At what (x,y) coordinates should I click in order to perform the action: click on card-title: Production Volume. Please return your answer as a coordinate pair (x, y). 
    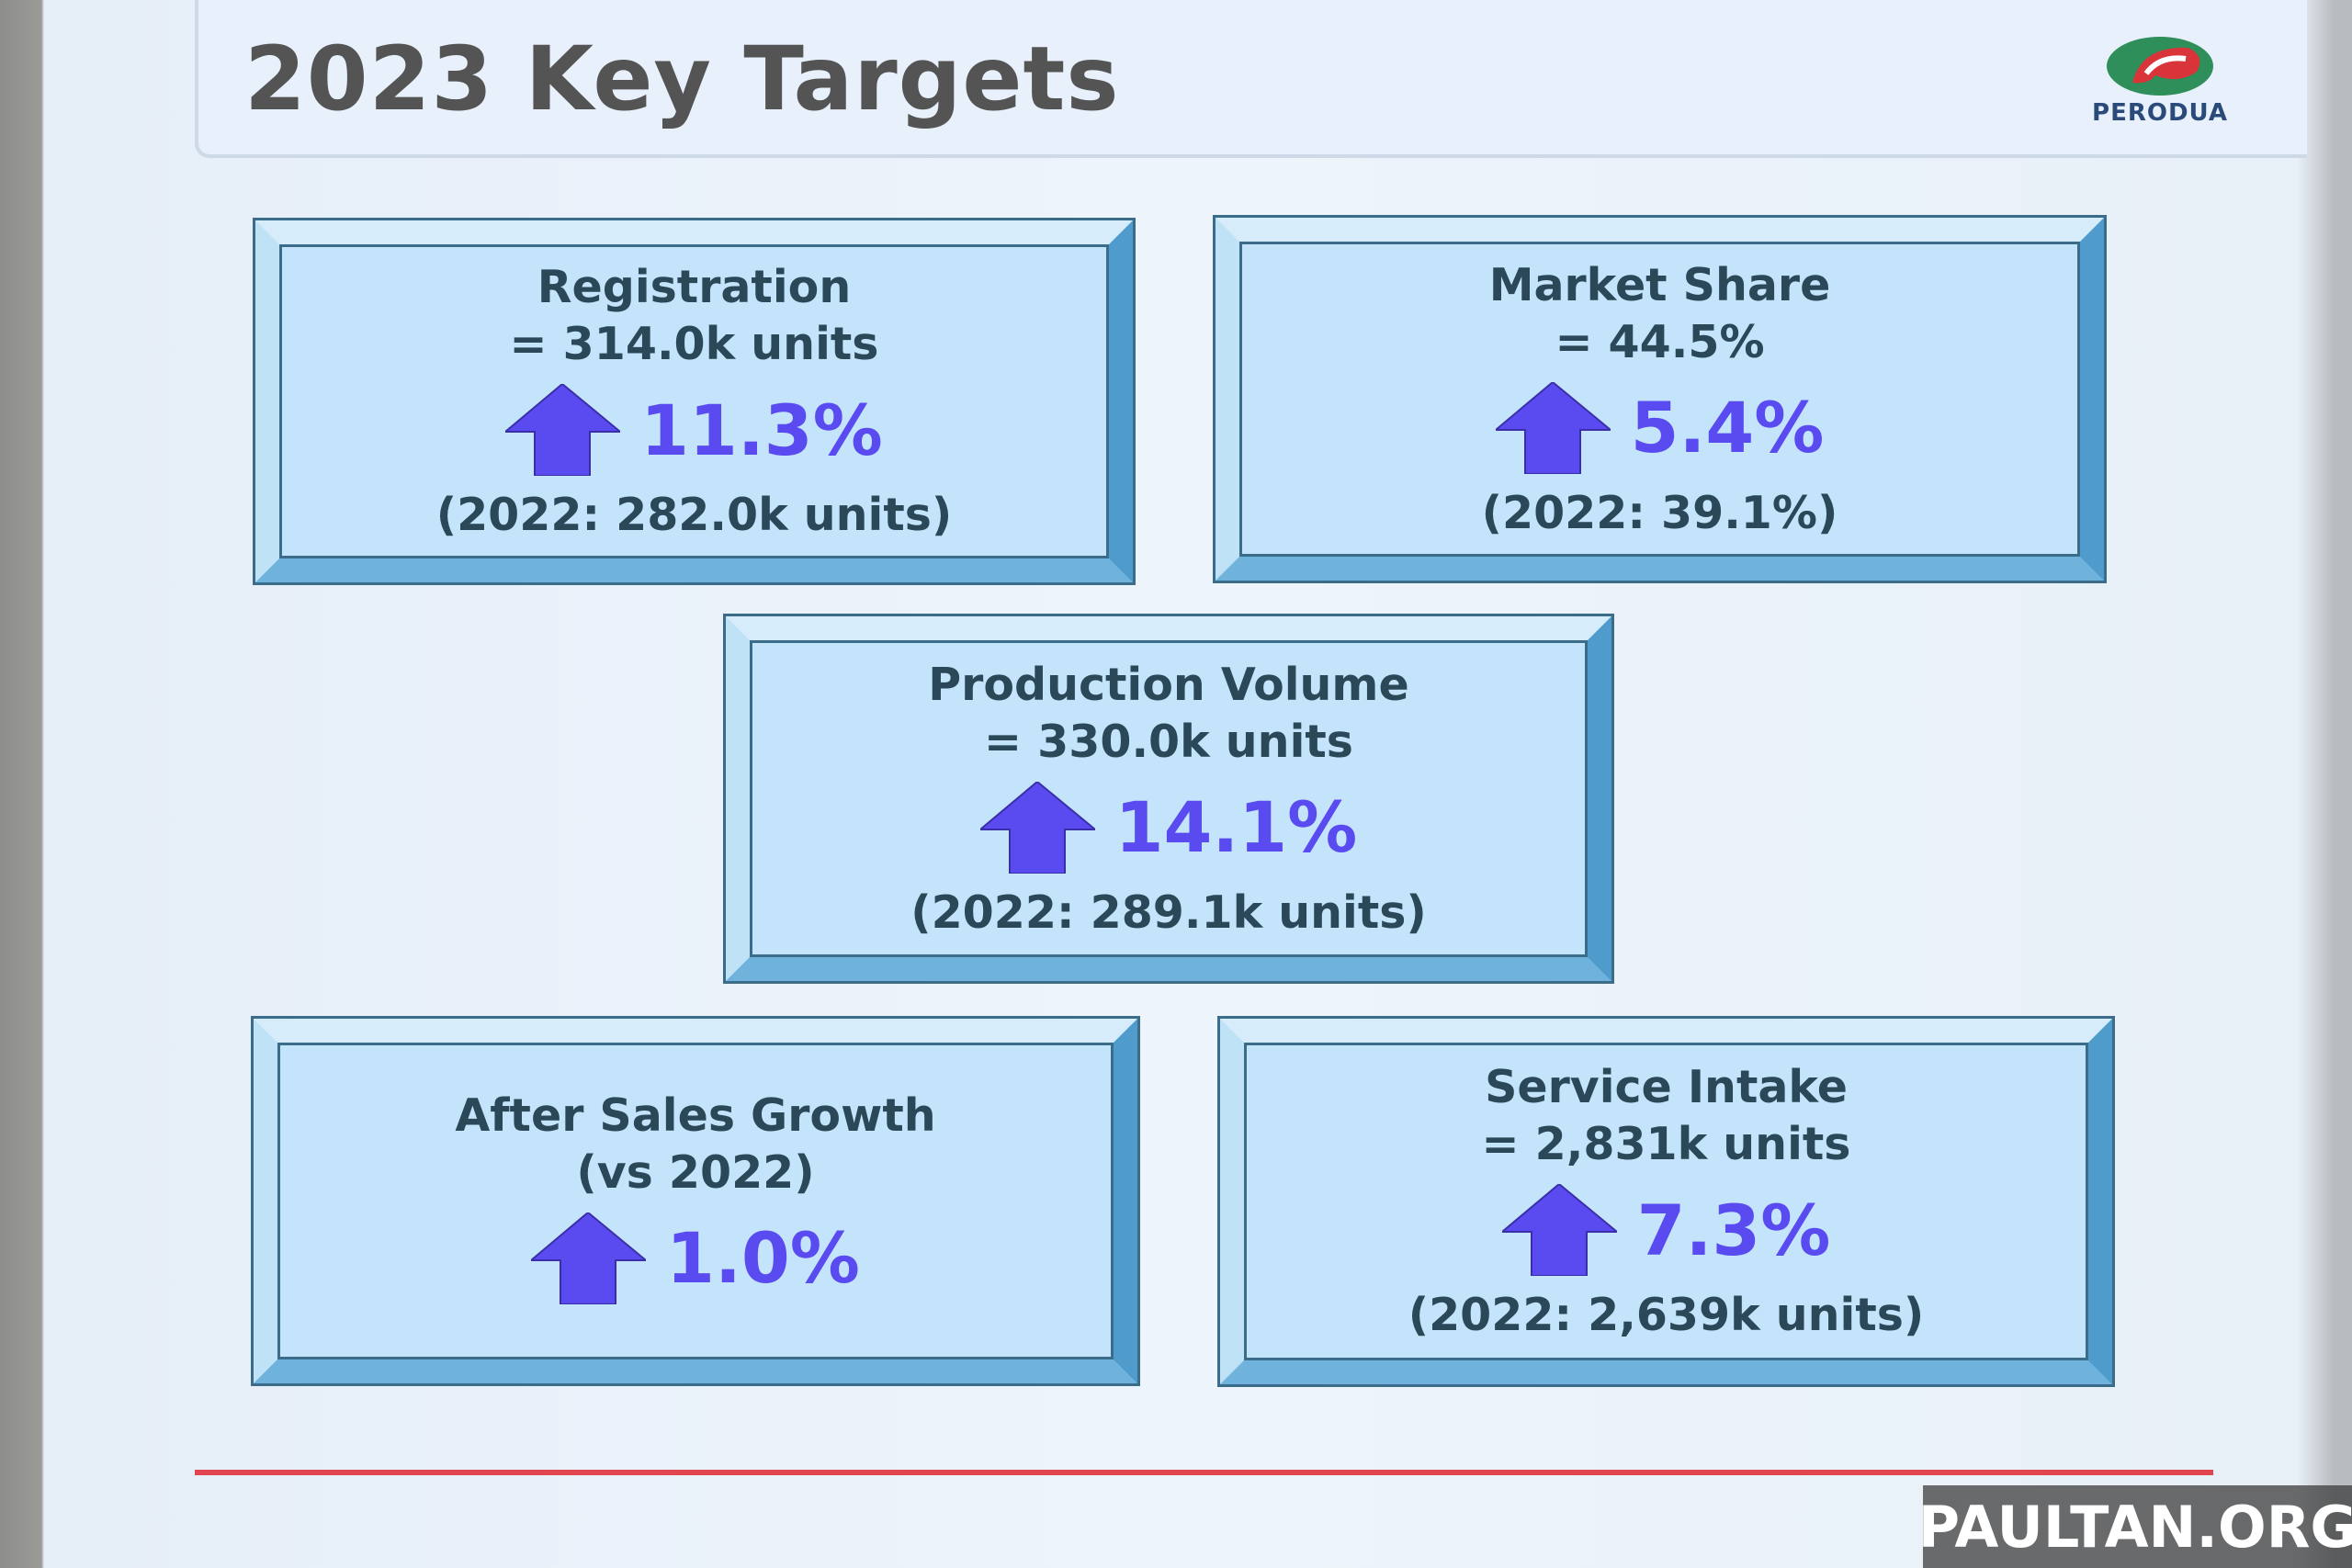
    Looking at the image, I should click on (1168, 685).